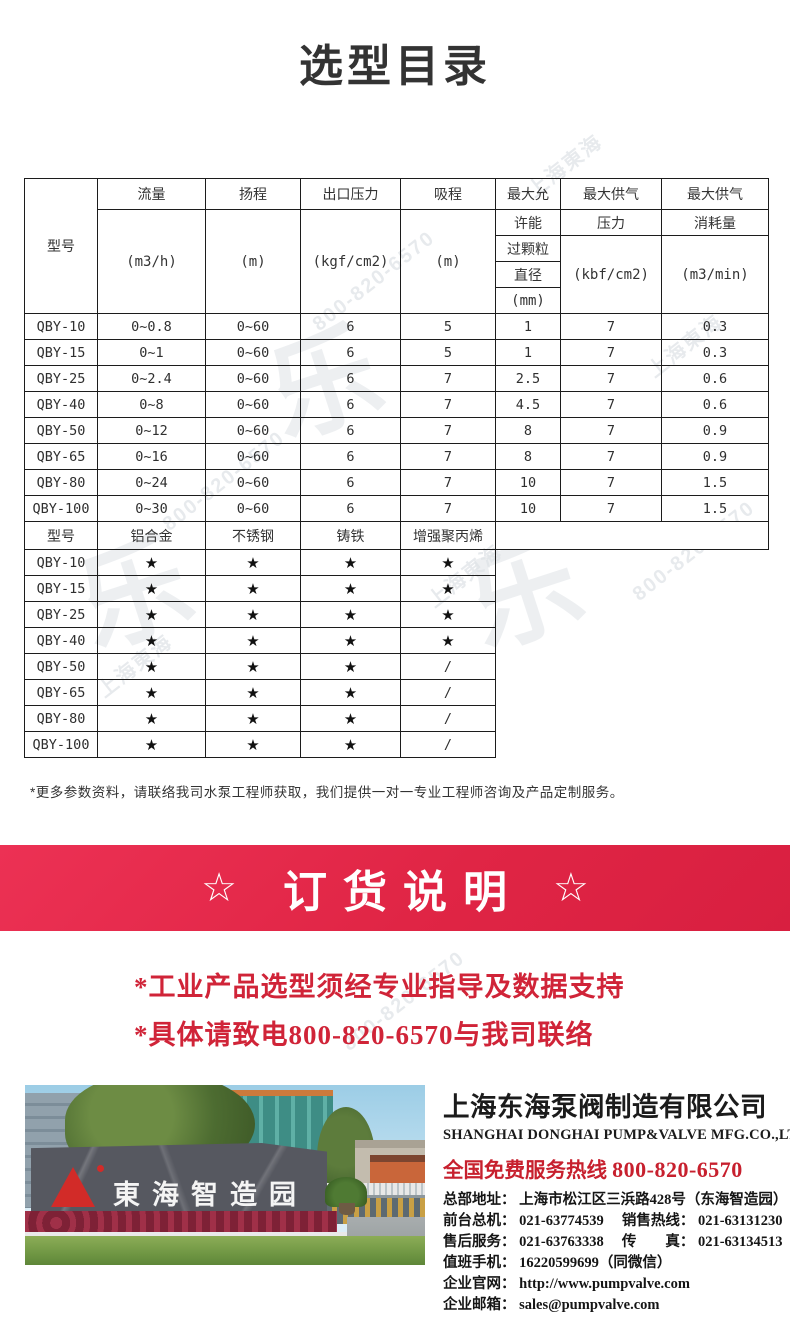 This screenshot has width=790, height=1317. Describe the element at coordinates (611, 194) in the screenshot. I see `header-air-pressure-1: 最大供气` at that location.